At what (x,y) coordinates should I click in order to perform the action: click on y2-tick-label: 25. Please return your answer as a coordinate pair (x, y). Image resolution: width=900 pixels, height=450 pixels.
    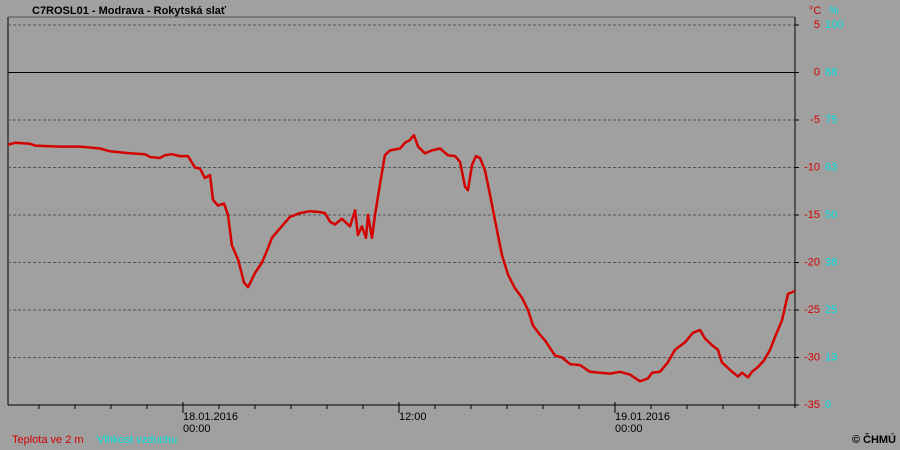
    Looking at the image, I should click on (831, 310).